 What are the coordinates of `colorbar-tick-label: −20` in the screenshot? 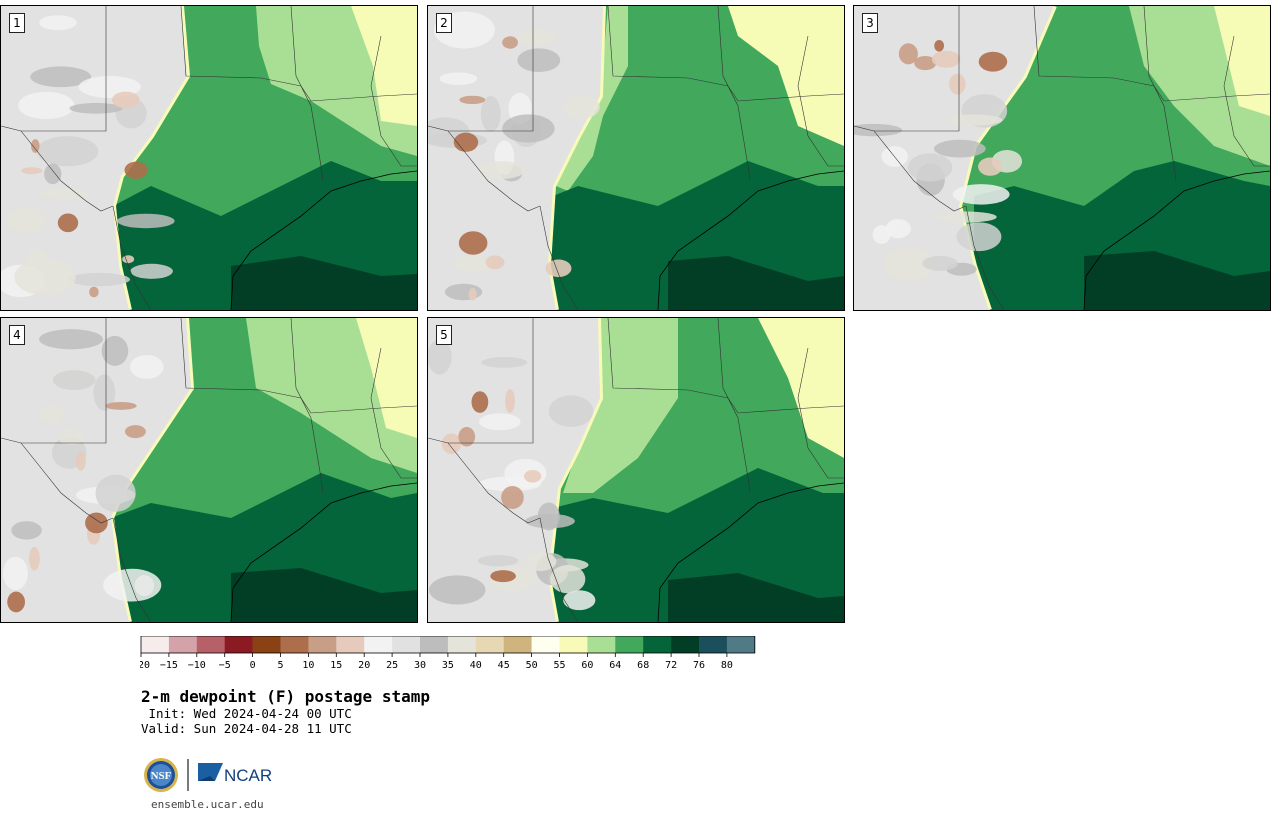 It's located at (145, 665).